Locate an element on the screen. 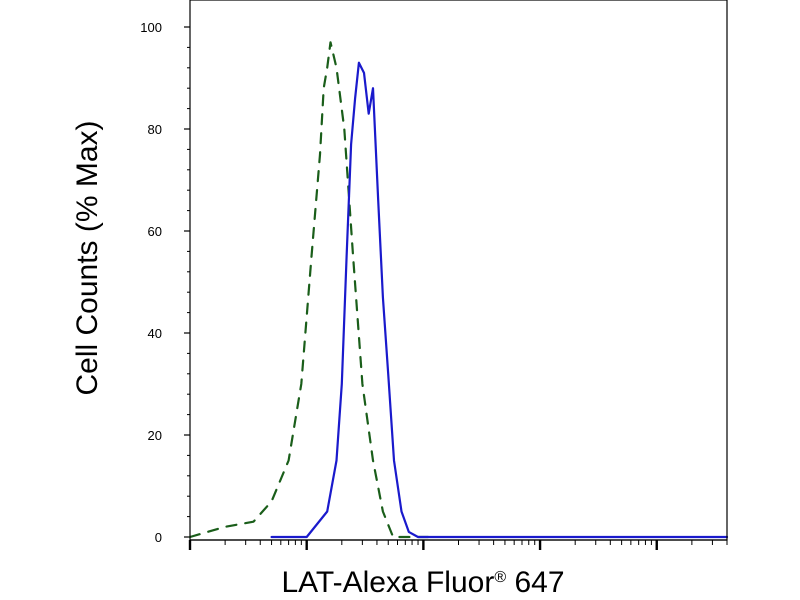  y-tick-label: 60 is located at coordinates (155, 231).